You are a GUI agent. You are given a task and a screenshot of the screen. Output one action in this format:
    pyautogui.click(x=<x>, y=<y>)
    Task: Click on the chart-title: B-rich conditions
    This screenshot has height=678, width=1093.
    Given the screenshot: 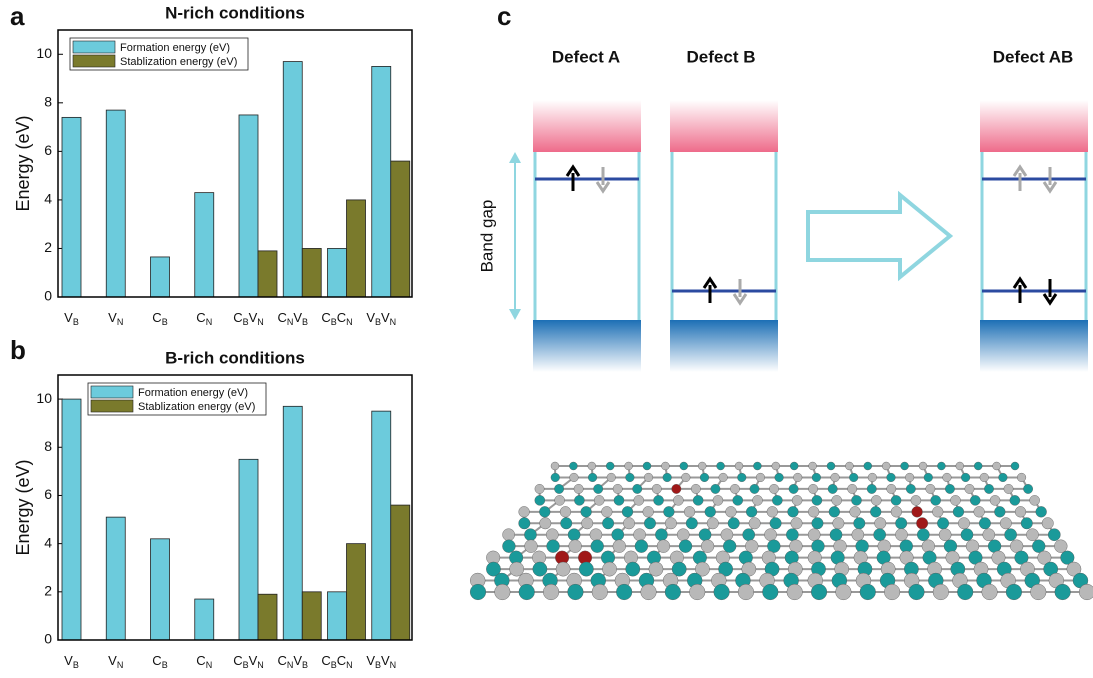 What is the action you would take?
    pyautogui.click(x=235, y=357)
    